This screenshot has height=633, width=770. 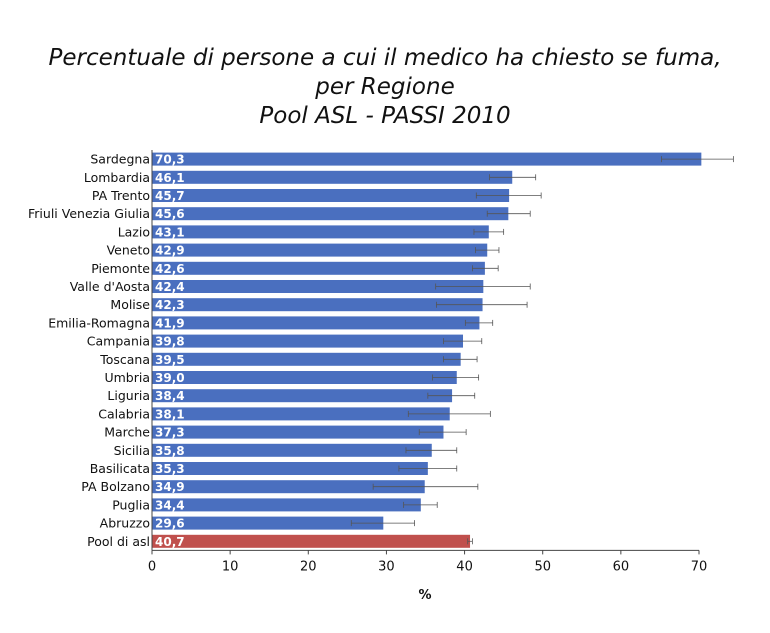 What do you see at coordinates (170, 396) in the screenshot?
I see `value-label-13: 38,4` at bounding box center [170, 396].